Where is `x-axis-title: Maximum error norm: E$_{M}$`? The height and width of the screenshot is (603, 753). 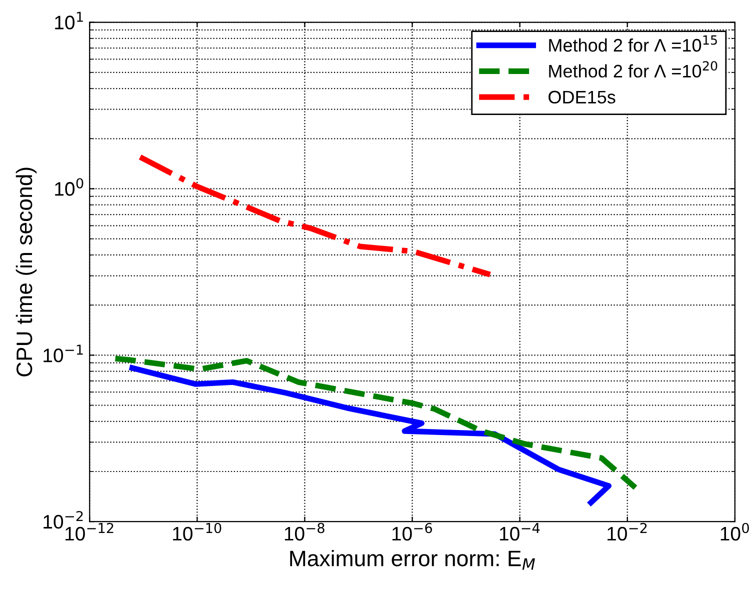
x-axis-title: Maximum error norm: E$_{M}$ is located at coordinates (412, 560).